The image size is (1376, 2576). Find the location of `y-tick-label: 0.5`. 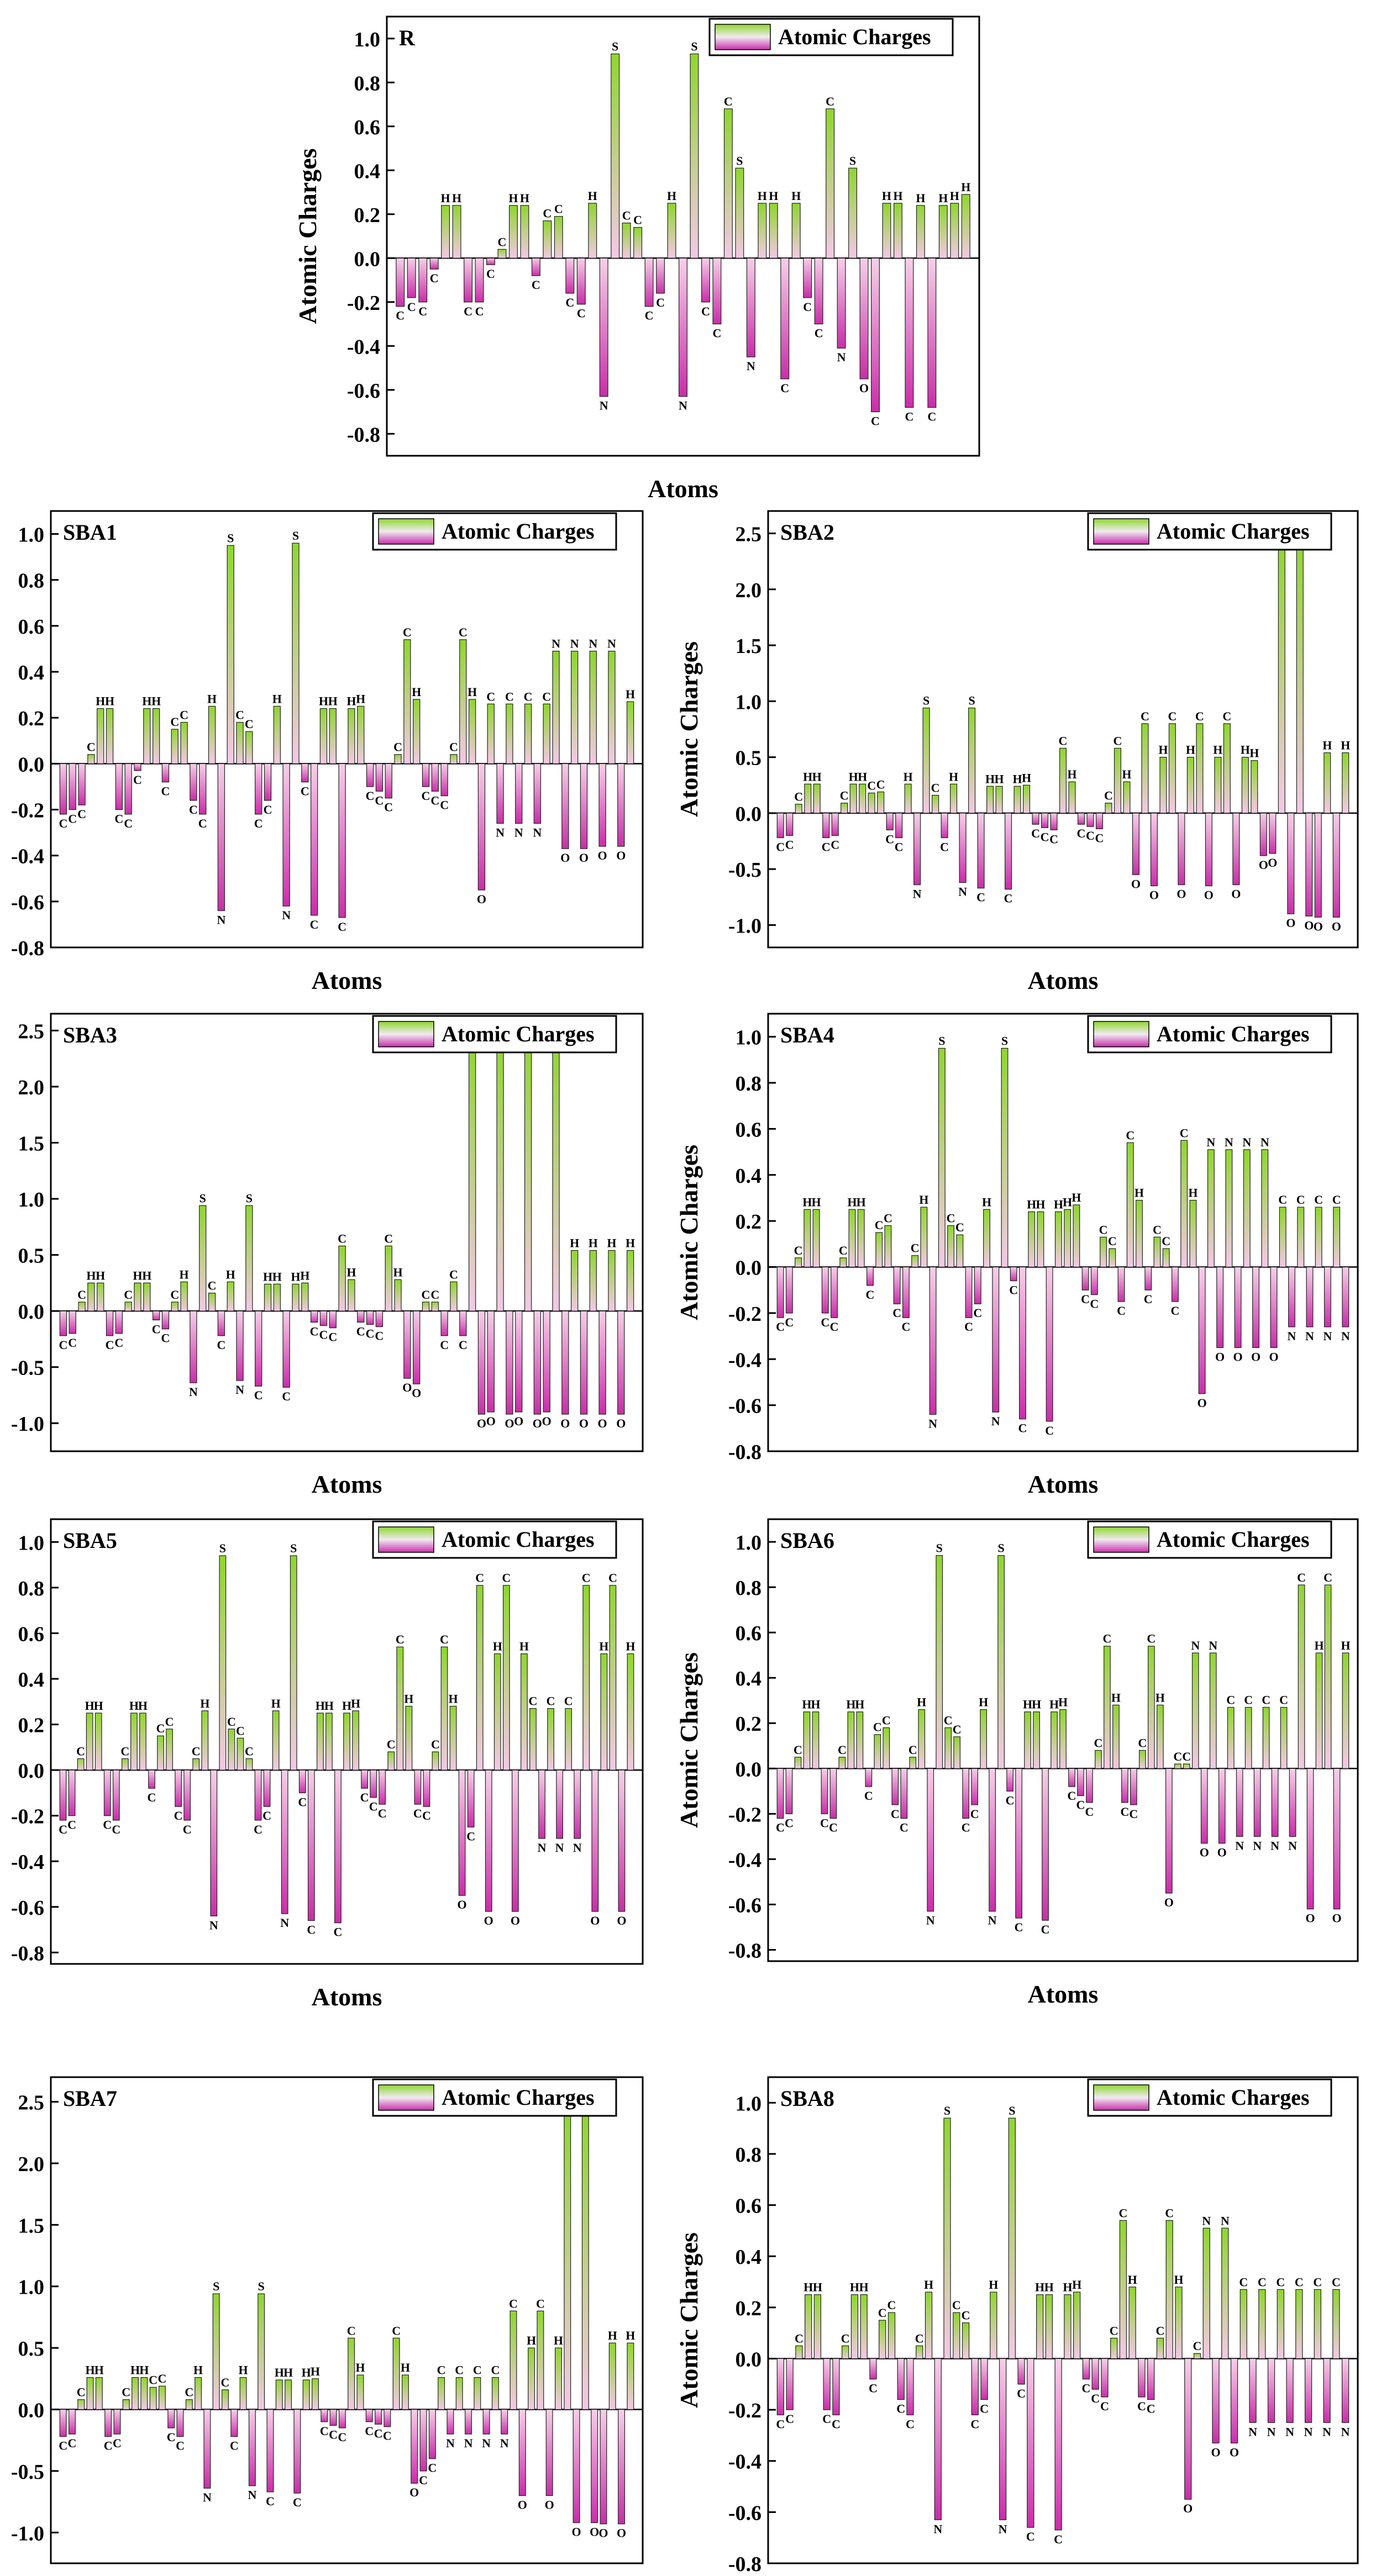

y-tick-label: 0.5 is located at coordinates (31, 2349).